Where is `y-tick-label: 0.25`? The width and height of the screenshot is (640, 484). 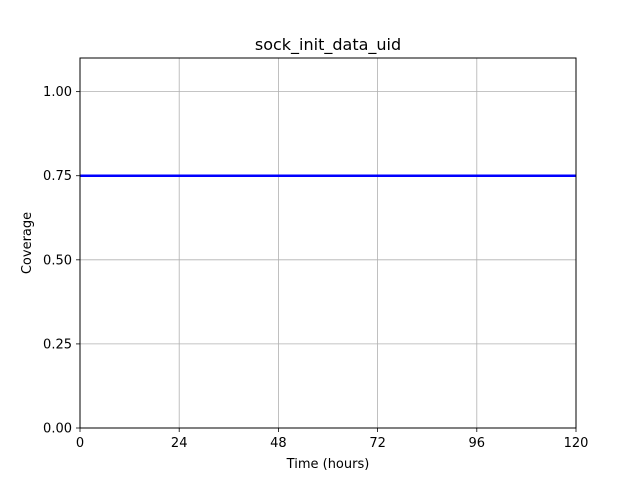
y-tick-label: 0.25 is located at coordinates (57, 344).